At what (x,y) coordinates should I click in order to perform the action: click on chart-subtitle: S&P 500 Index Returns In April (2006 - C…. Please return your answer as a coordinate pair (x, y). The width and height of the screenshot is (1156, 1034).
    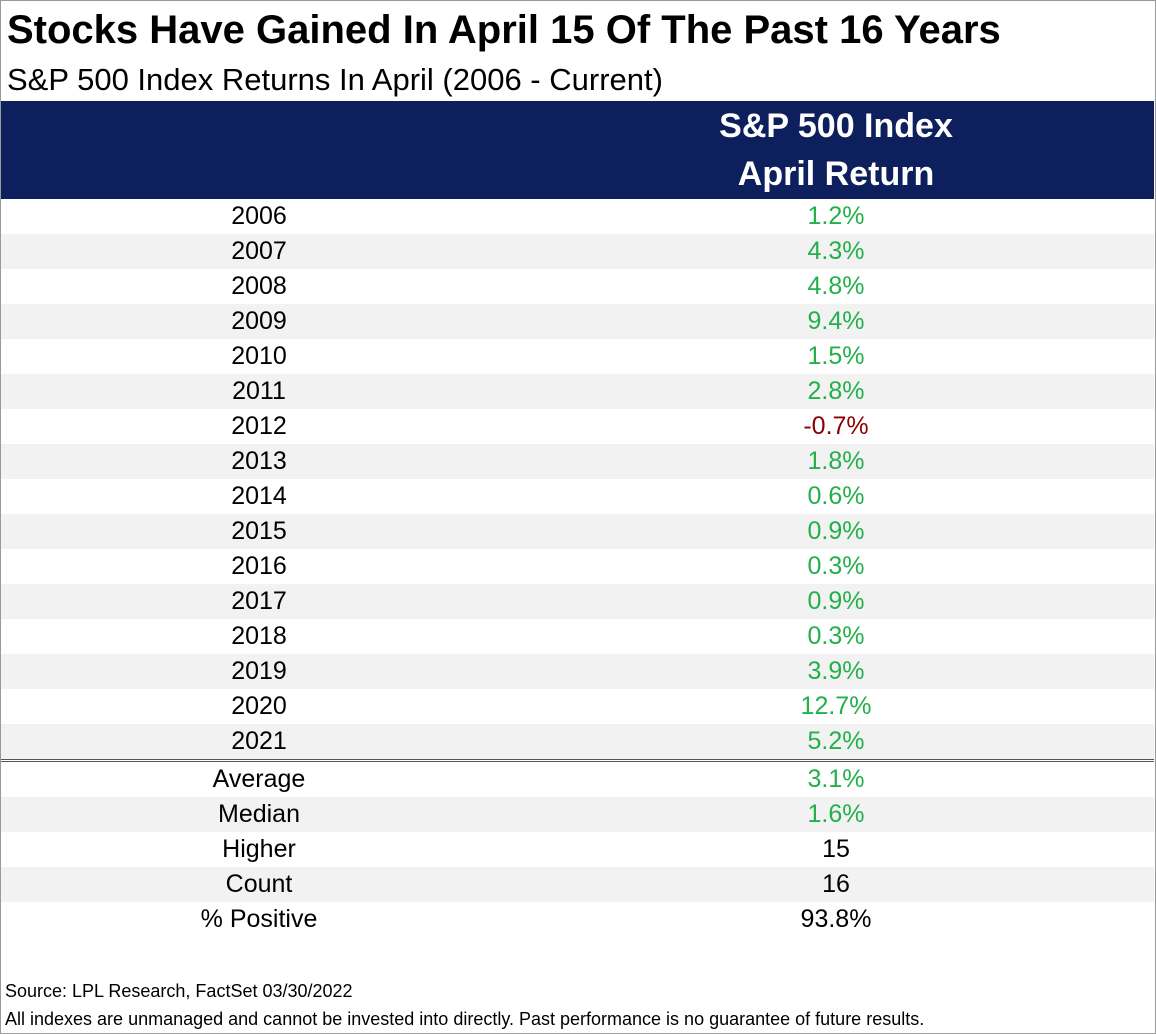
    Looking at the image, I should click on (335, 79).